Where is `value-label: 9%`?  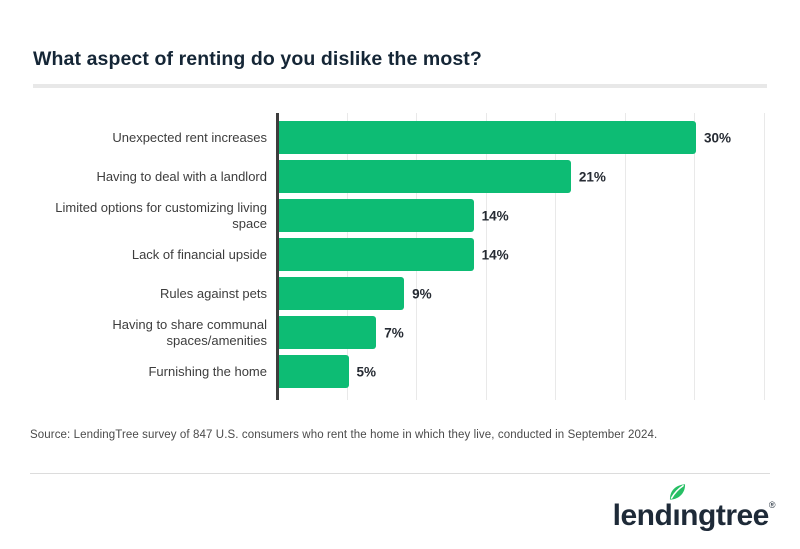
value-label: 9% is located at coordinates (422, 293).